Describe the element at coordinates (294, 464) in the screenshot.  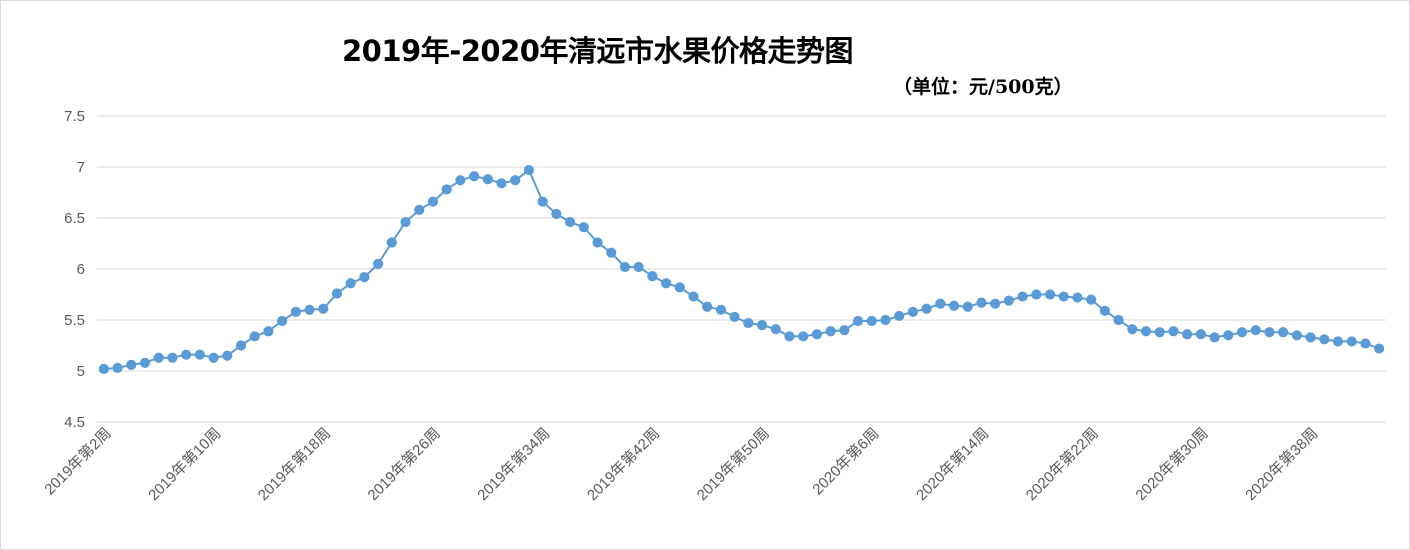
I see `x-tick-label: 2019年第18周` at that location.